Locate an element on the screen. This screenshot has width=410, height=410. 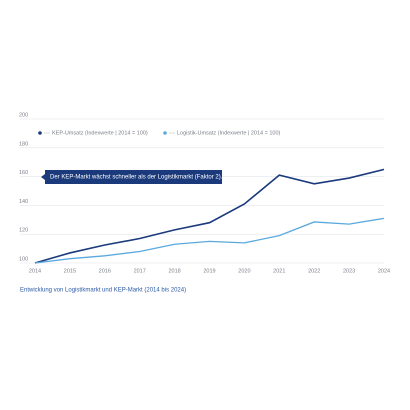
y-tick-label: 120 is located at coordinates (23, 231).